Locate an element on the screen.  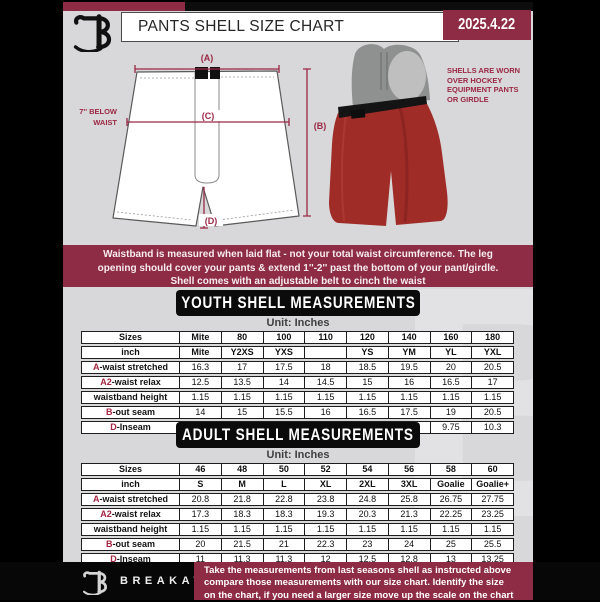
photo-note-line: OVER HOCKEY is located at coordinates (475, 80).